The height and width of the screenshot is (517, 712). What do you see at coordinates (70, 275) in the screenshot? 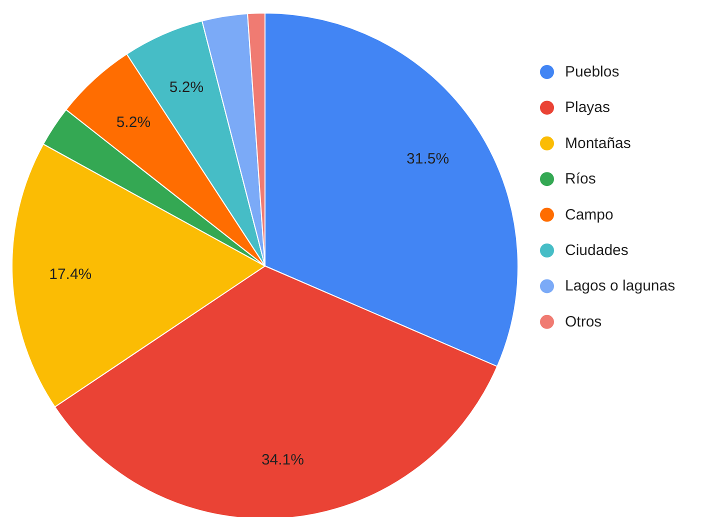
I see `data-label: 17.4%` at bounding box center [70, 275].